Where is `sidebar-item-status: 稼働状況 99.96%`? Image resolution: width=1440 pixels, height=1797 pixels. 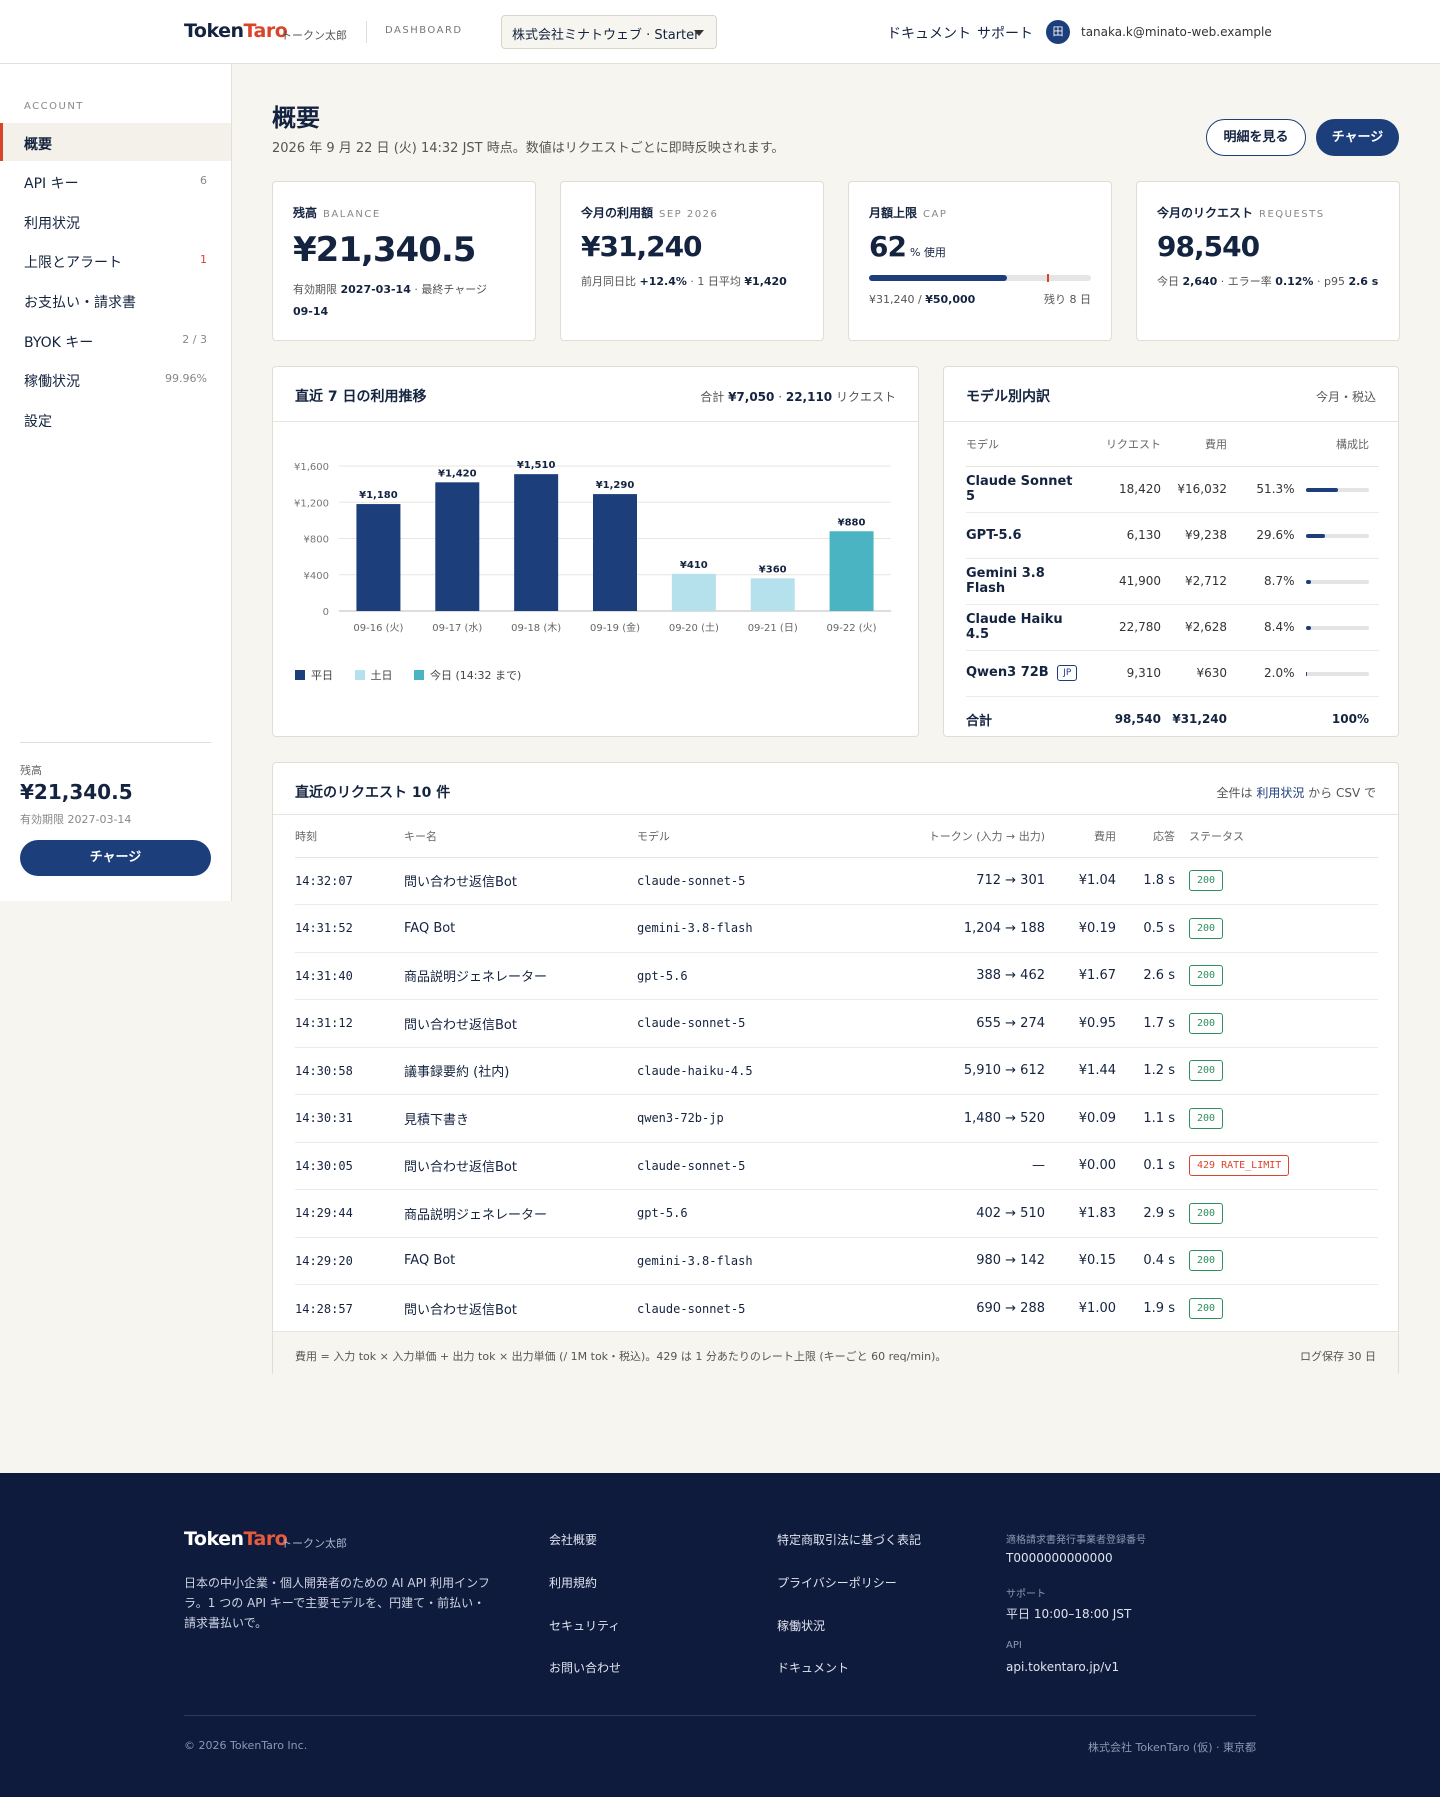
sidebar-item-status: 稼働状況 99.96% is located at coordinates (115, 379).